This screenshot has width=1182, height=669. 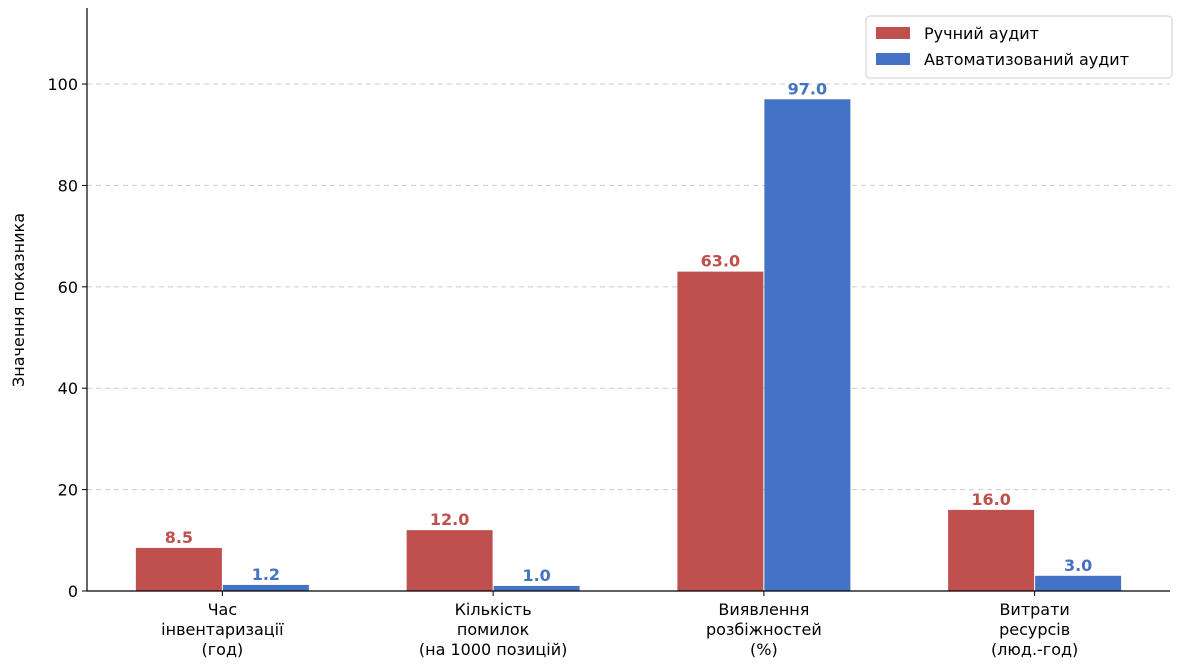 I want to click on x-tick-label-line: (год), so click(x=223, y=649).